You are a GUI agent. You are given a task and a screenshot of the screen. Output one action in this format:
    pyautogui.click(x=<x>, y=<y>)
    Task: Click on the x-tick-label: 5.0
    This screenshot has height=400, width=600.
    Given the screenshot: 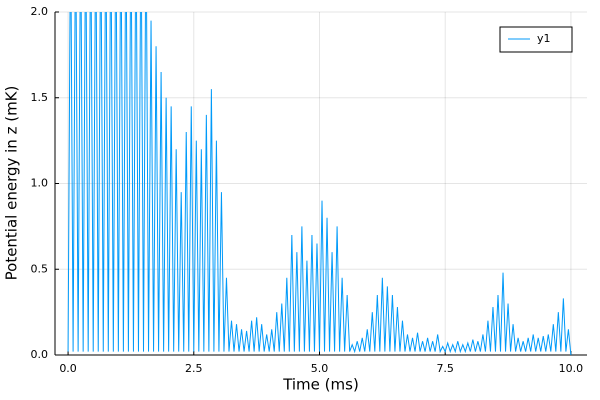 What is the action you would take?
    pyautogui.click(x=320, y=368)
    